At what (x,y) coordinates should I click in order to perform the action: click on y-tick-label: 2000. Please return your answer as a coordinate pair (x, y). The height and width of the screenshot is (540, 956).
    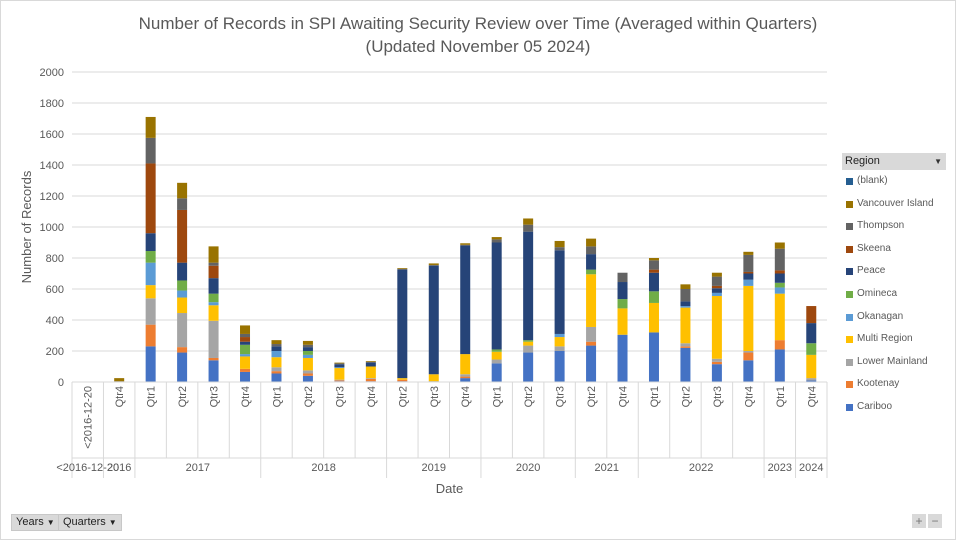
    Looking at the image, I should click on (52, 73).